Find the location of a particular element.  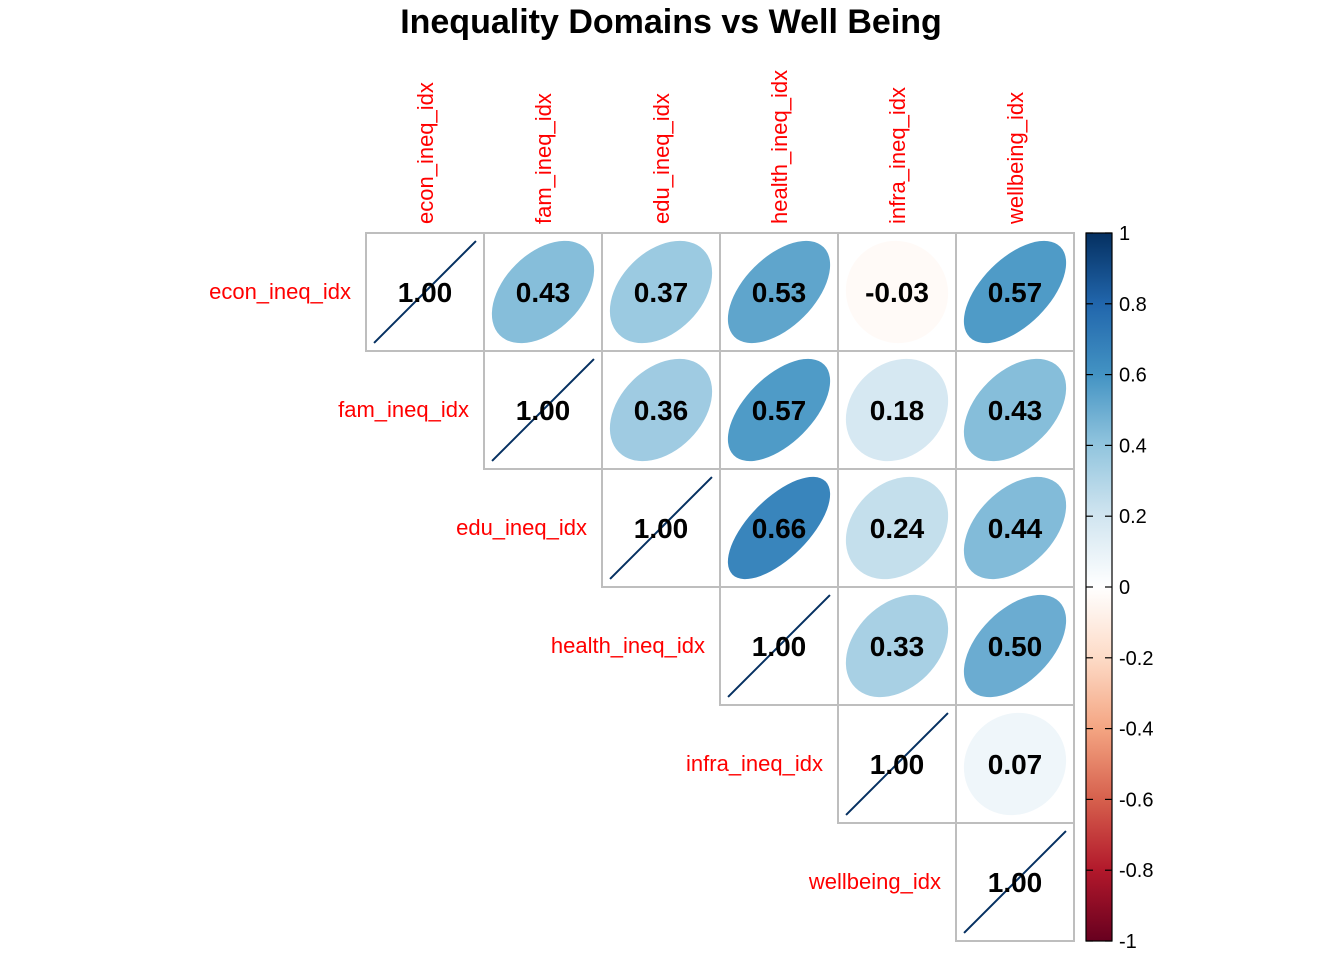

cell-edu_ineq_idx-edu_ineq_idx: 1.00 is located at coordinates (661, 528).